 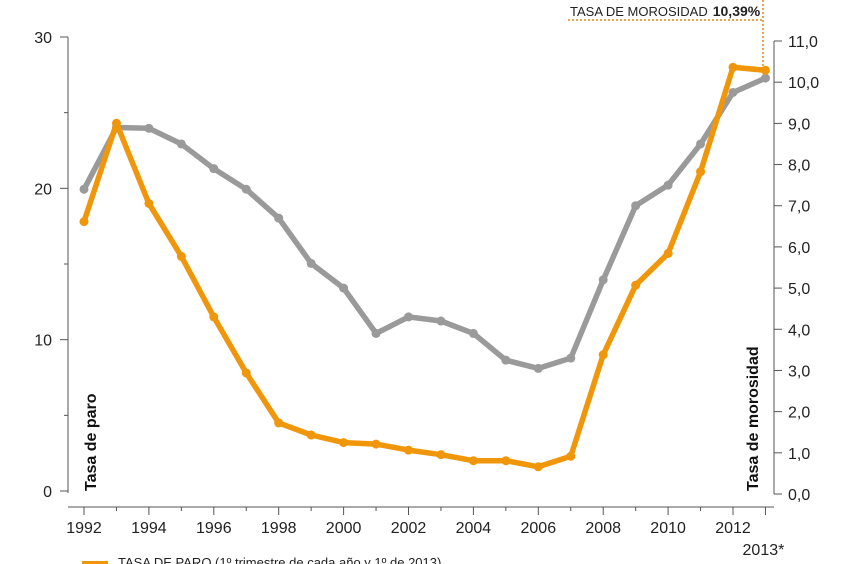 What do you see at coordinates (799, 413) in the screenshot?
I see `right-tick-label: 2,0` at bounding box center [799, 413].